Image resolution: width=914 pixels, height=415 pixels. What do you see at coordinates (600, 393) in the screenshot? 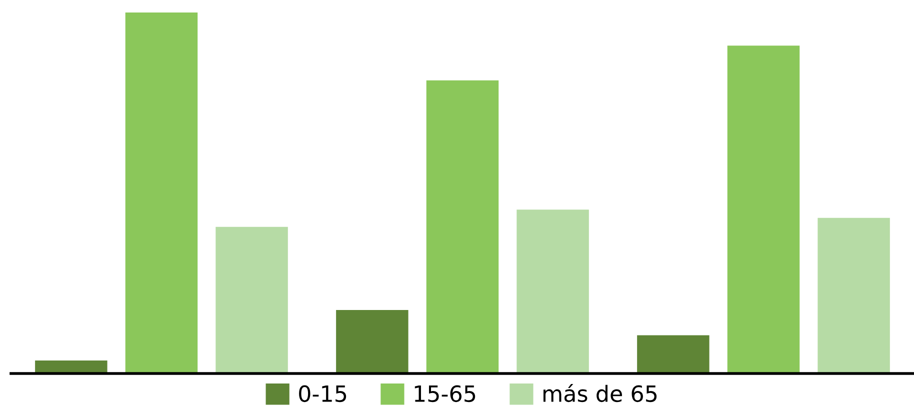
I see `legend-label: más de 65` at bounding box center [600, 393].